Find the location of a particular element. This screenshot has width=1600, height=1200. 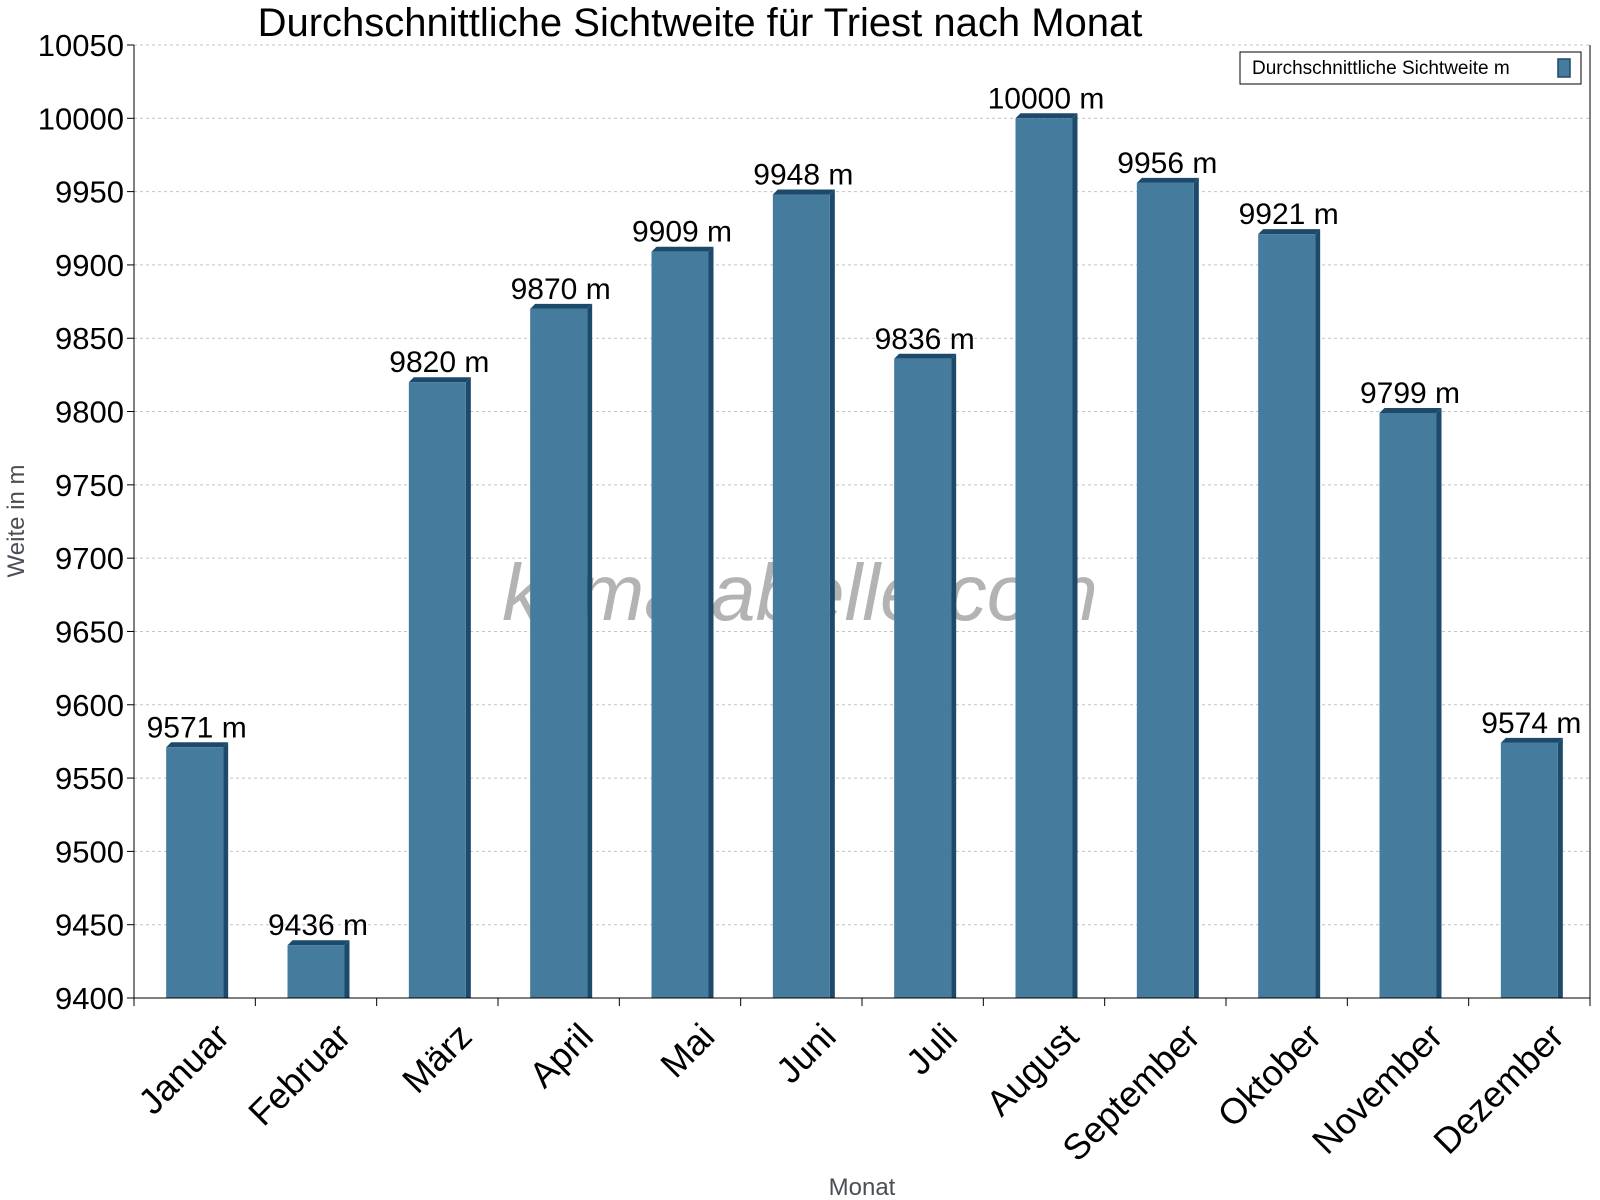

bar-märz is located at coordinates (439, 687).